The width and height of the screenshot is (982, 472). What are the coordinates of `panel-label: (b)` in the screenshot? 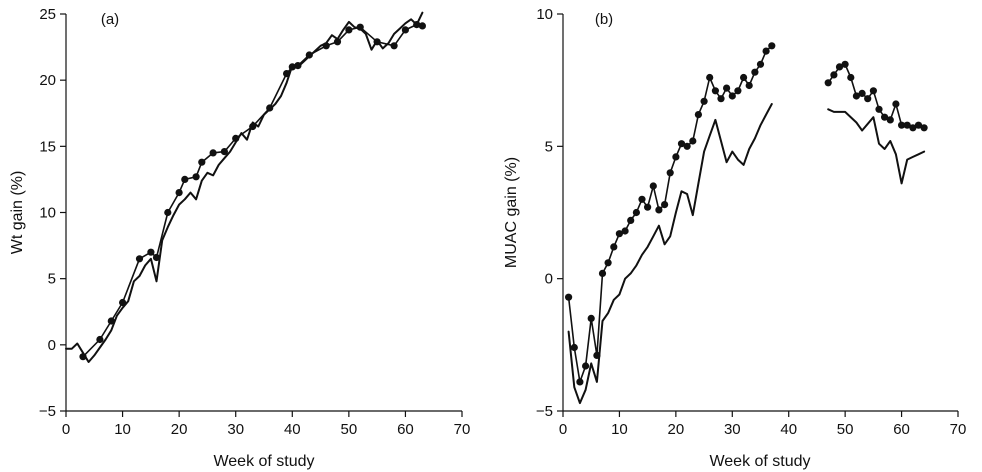 It's located at (604, 19).